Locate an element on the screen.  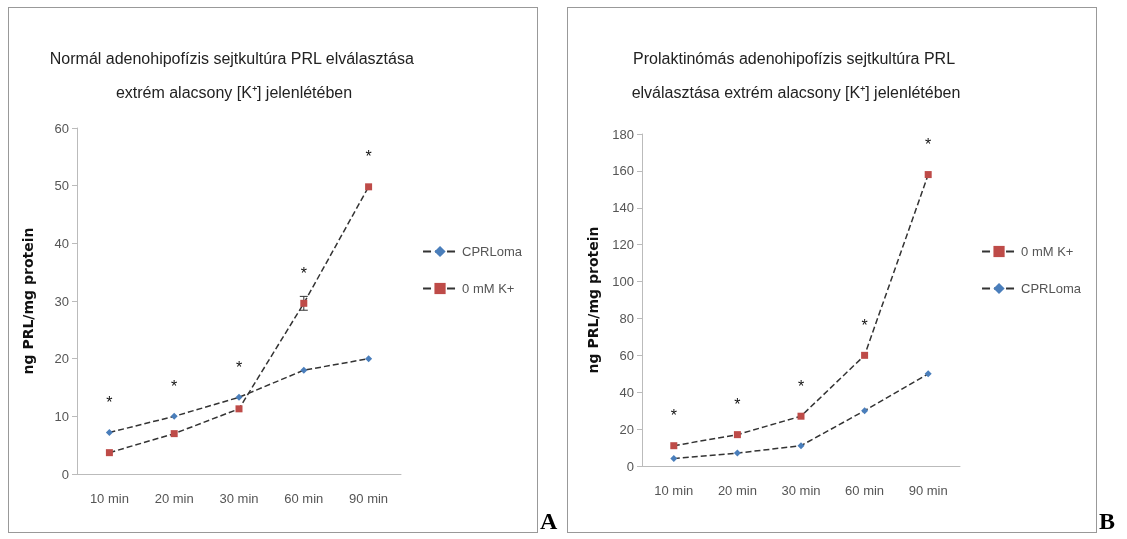
text: B is located at coordinates (1107, 521).